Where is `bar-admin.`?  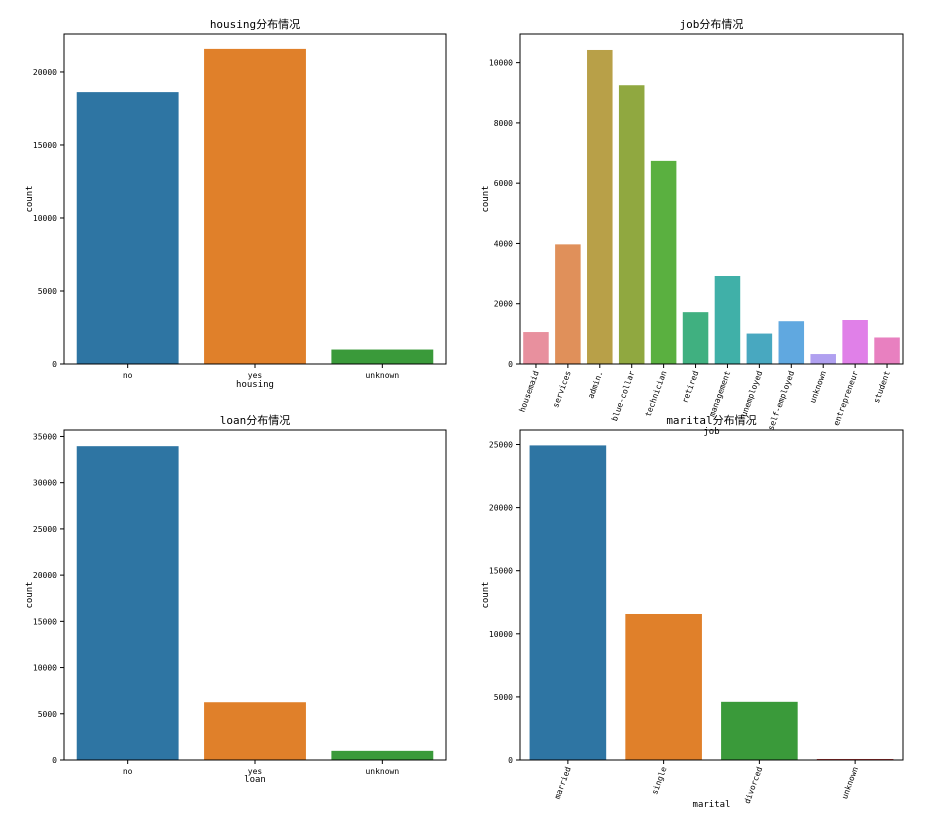 bar-admin. is located at coordinates (600, 206).